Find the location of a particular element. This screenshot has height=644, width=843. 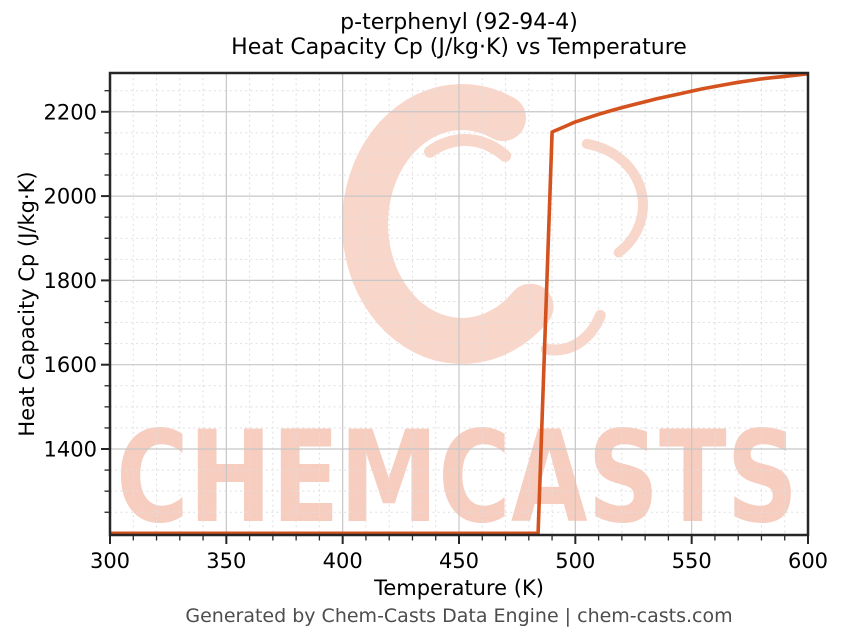

y-tick-label: 1400 is located at coordinates (70, 450).